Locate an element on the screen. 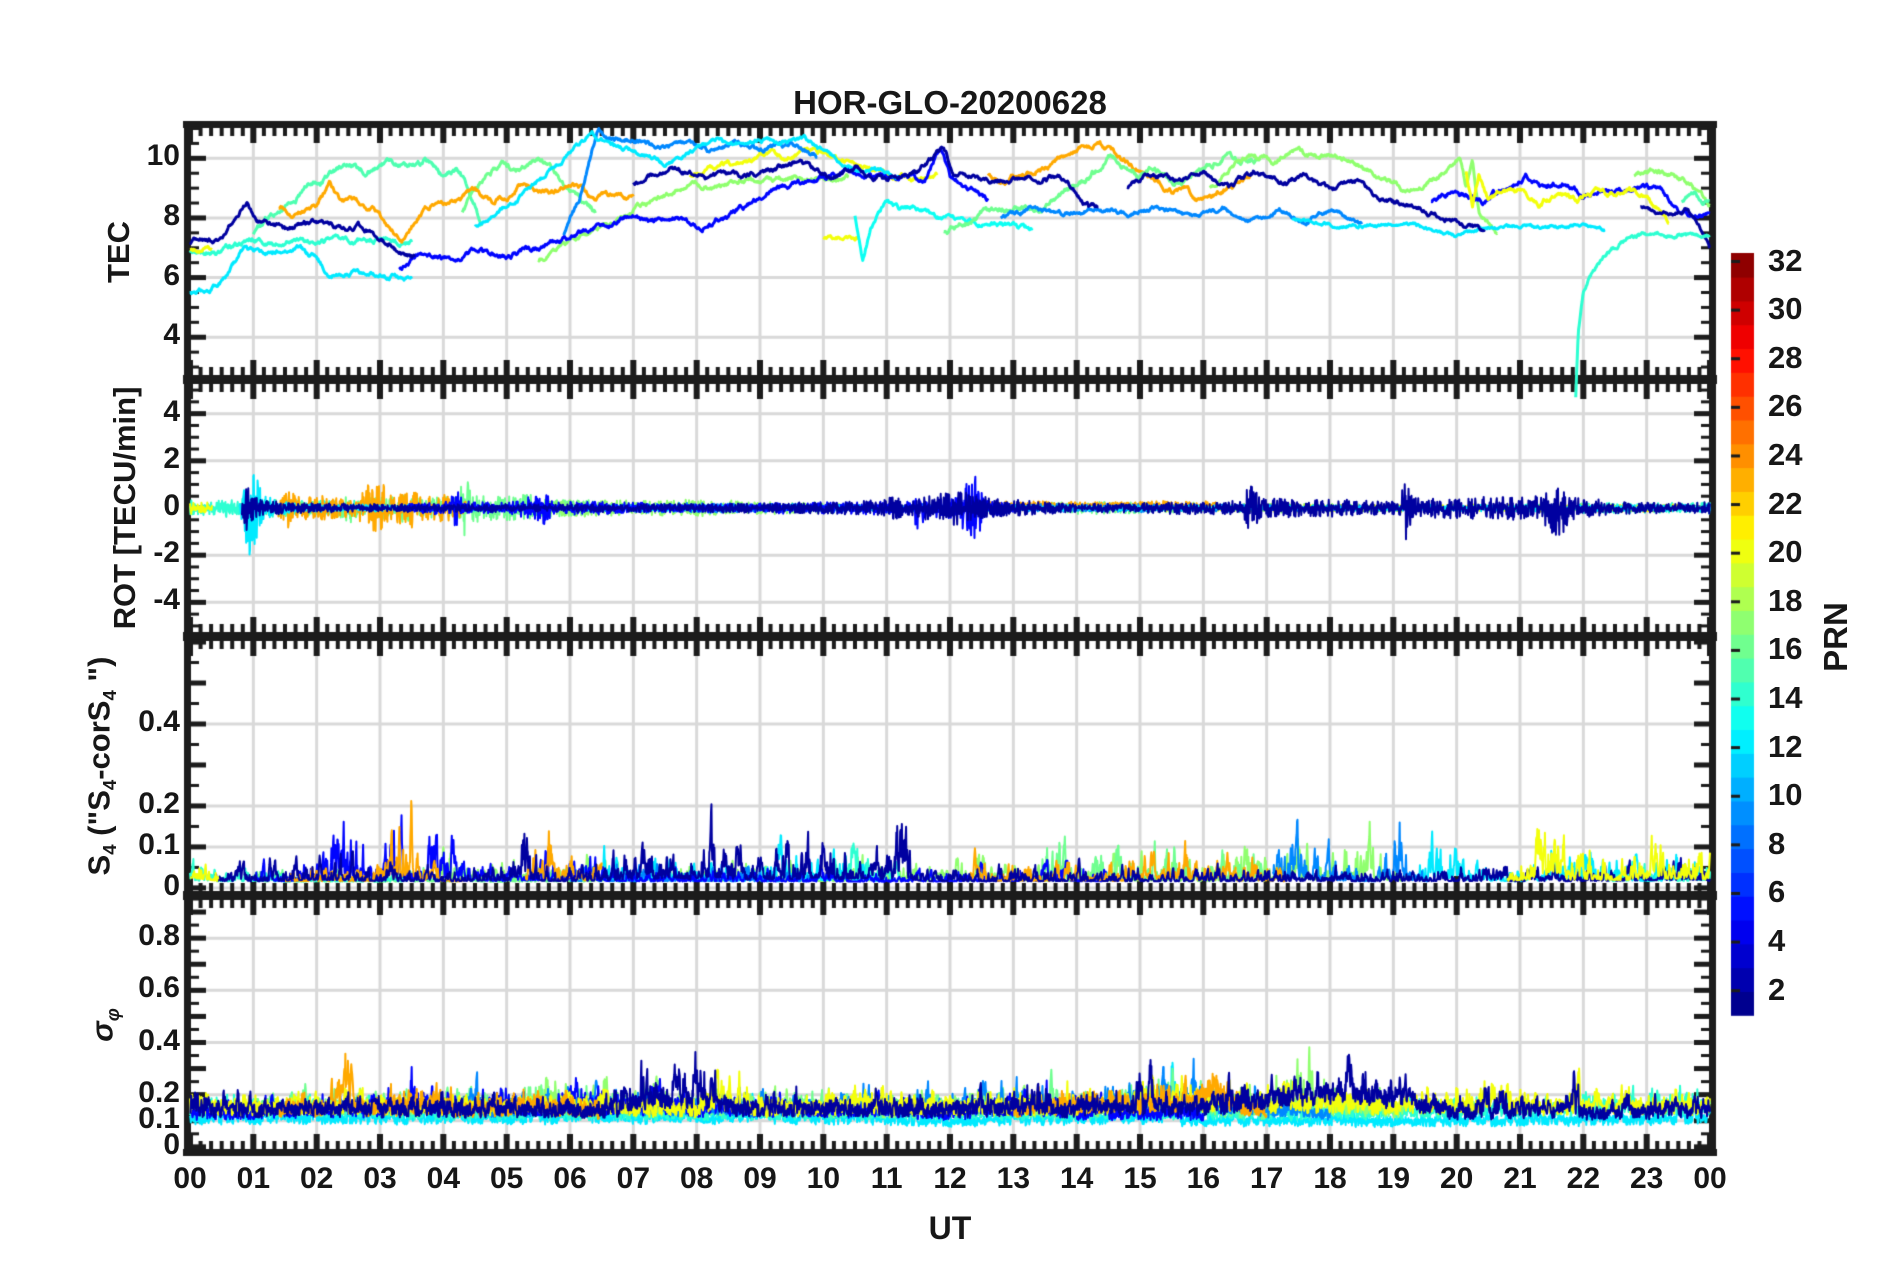 The image size is (1902, 1272). colorbar-tick-label: 12 is located at coordinates (1785, 746).